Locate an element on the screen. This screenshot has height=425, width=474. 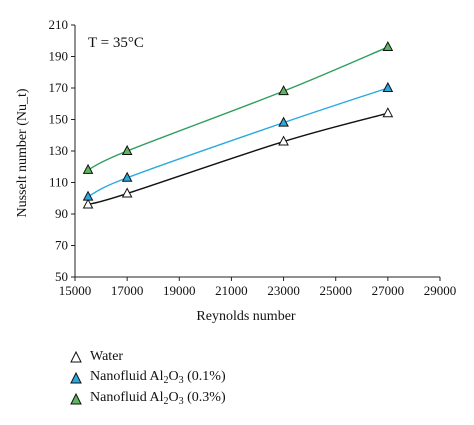
x-tick-label: 29000 is located at coordinates (440, 290).